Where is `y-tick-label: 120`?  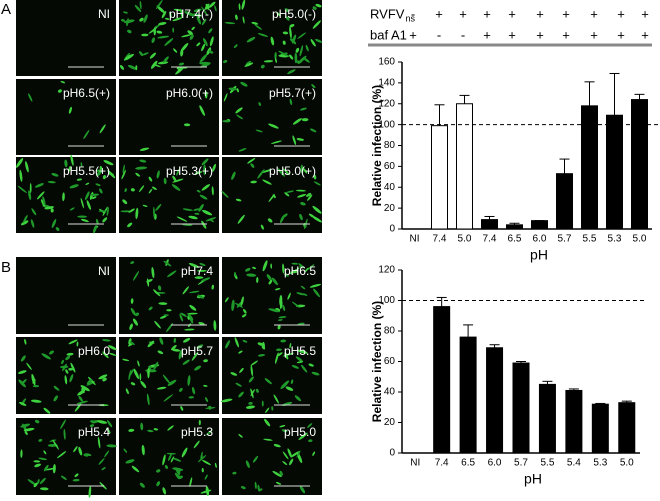 y-tick-label: 120 is located at coordinates (386, 270).